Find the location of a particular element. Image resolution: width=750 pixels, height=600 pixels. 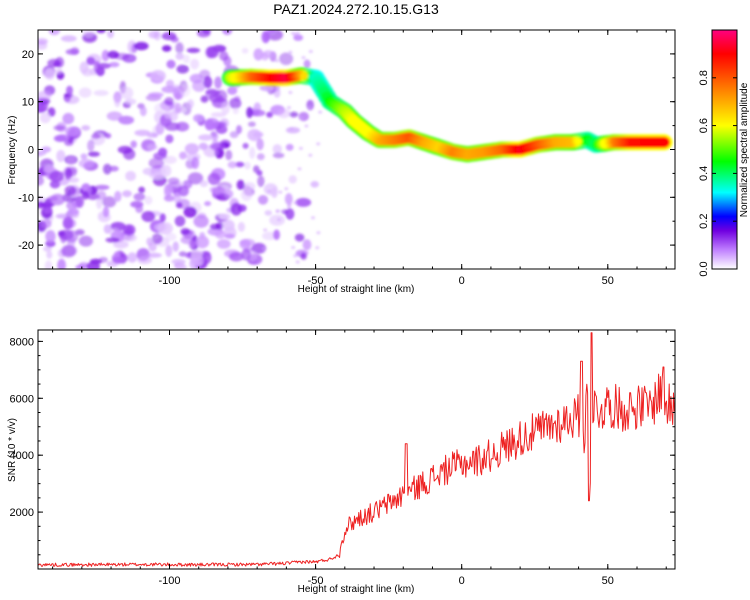

signal-ridge is located at coordinates (447, 115).